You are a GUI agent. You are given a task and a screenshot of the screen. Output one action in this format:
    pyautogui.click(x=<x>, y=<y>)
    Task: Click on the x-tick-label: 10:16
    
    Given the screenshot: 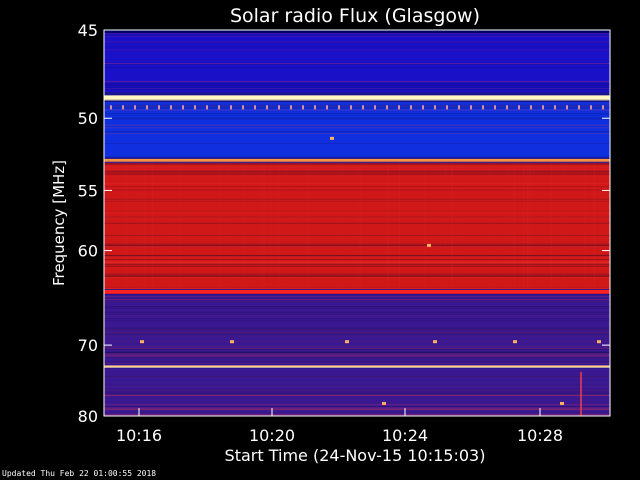 What is the action you would take?
    pyautogui.click(x=139, y=435)
    